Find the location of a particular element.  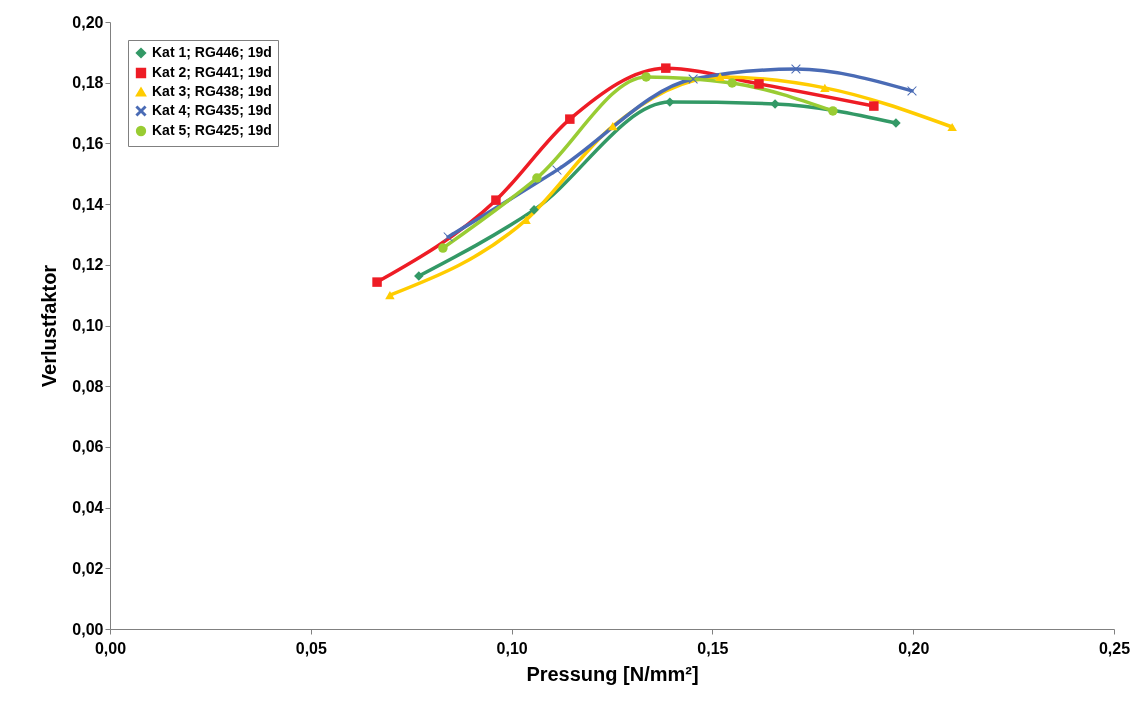

y-tick-label: 0,20 is located at coordinates (88, 22).